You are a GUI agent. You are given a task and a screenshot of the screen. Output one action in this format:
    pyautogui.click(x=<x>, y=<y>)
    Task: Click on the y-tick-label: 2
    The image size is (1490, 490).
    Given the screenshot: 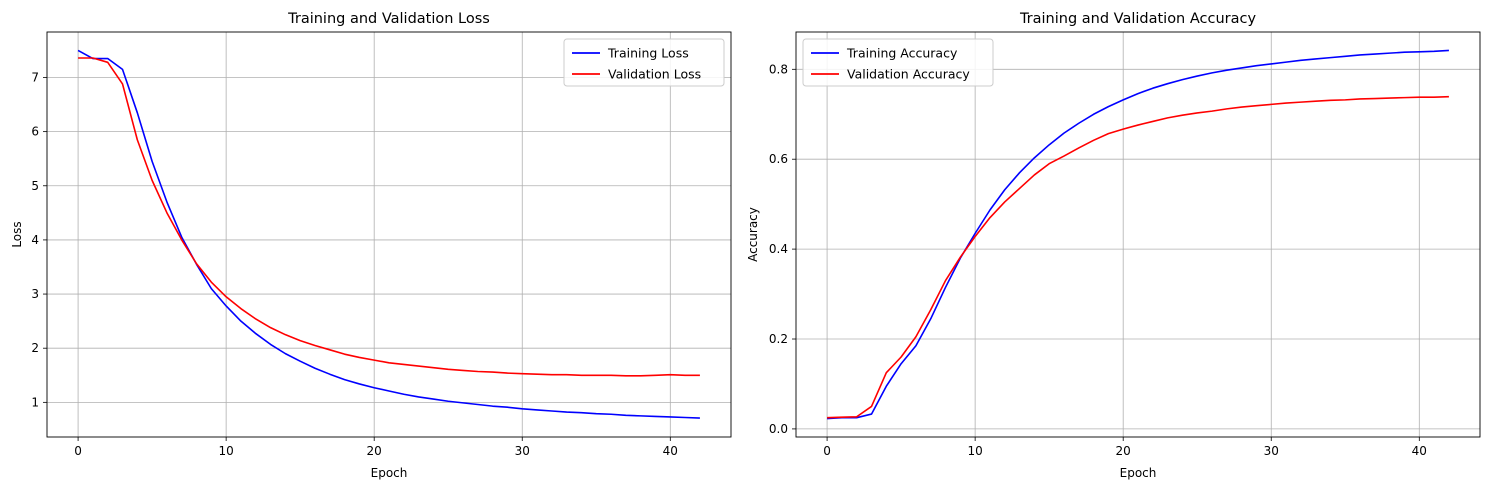 What is the action you would take?
    pyautogui.click(x=35, y=348)
    